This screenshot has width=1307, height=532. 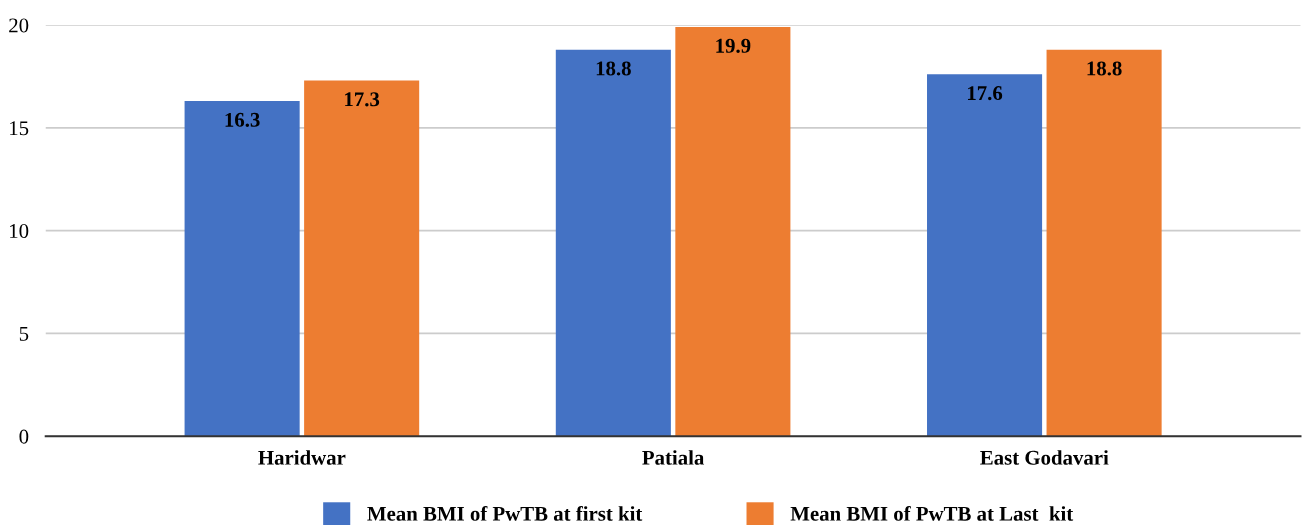 I want to click on data-label: 16.3, so click(x=242, y=119).